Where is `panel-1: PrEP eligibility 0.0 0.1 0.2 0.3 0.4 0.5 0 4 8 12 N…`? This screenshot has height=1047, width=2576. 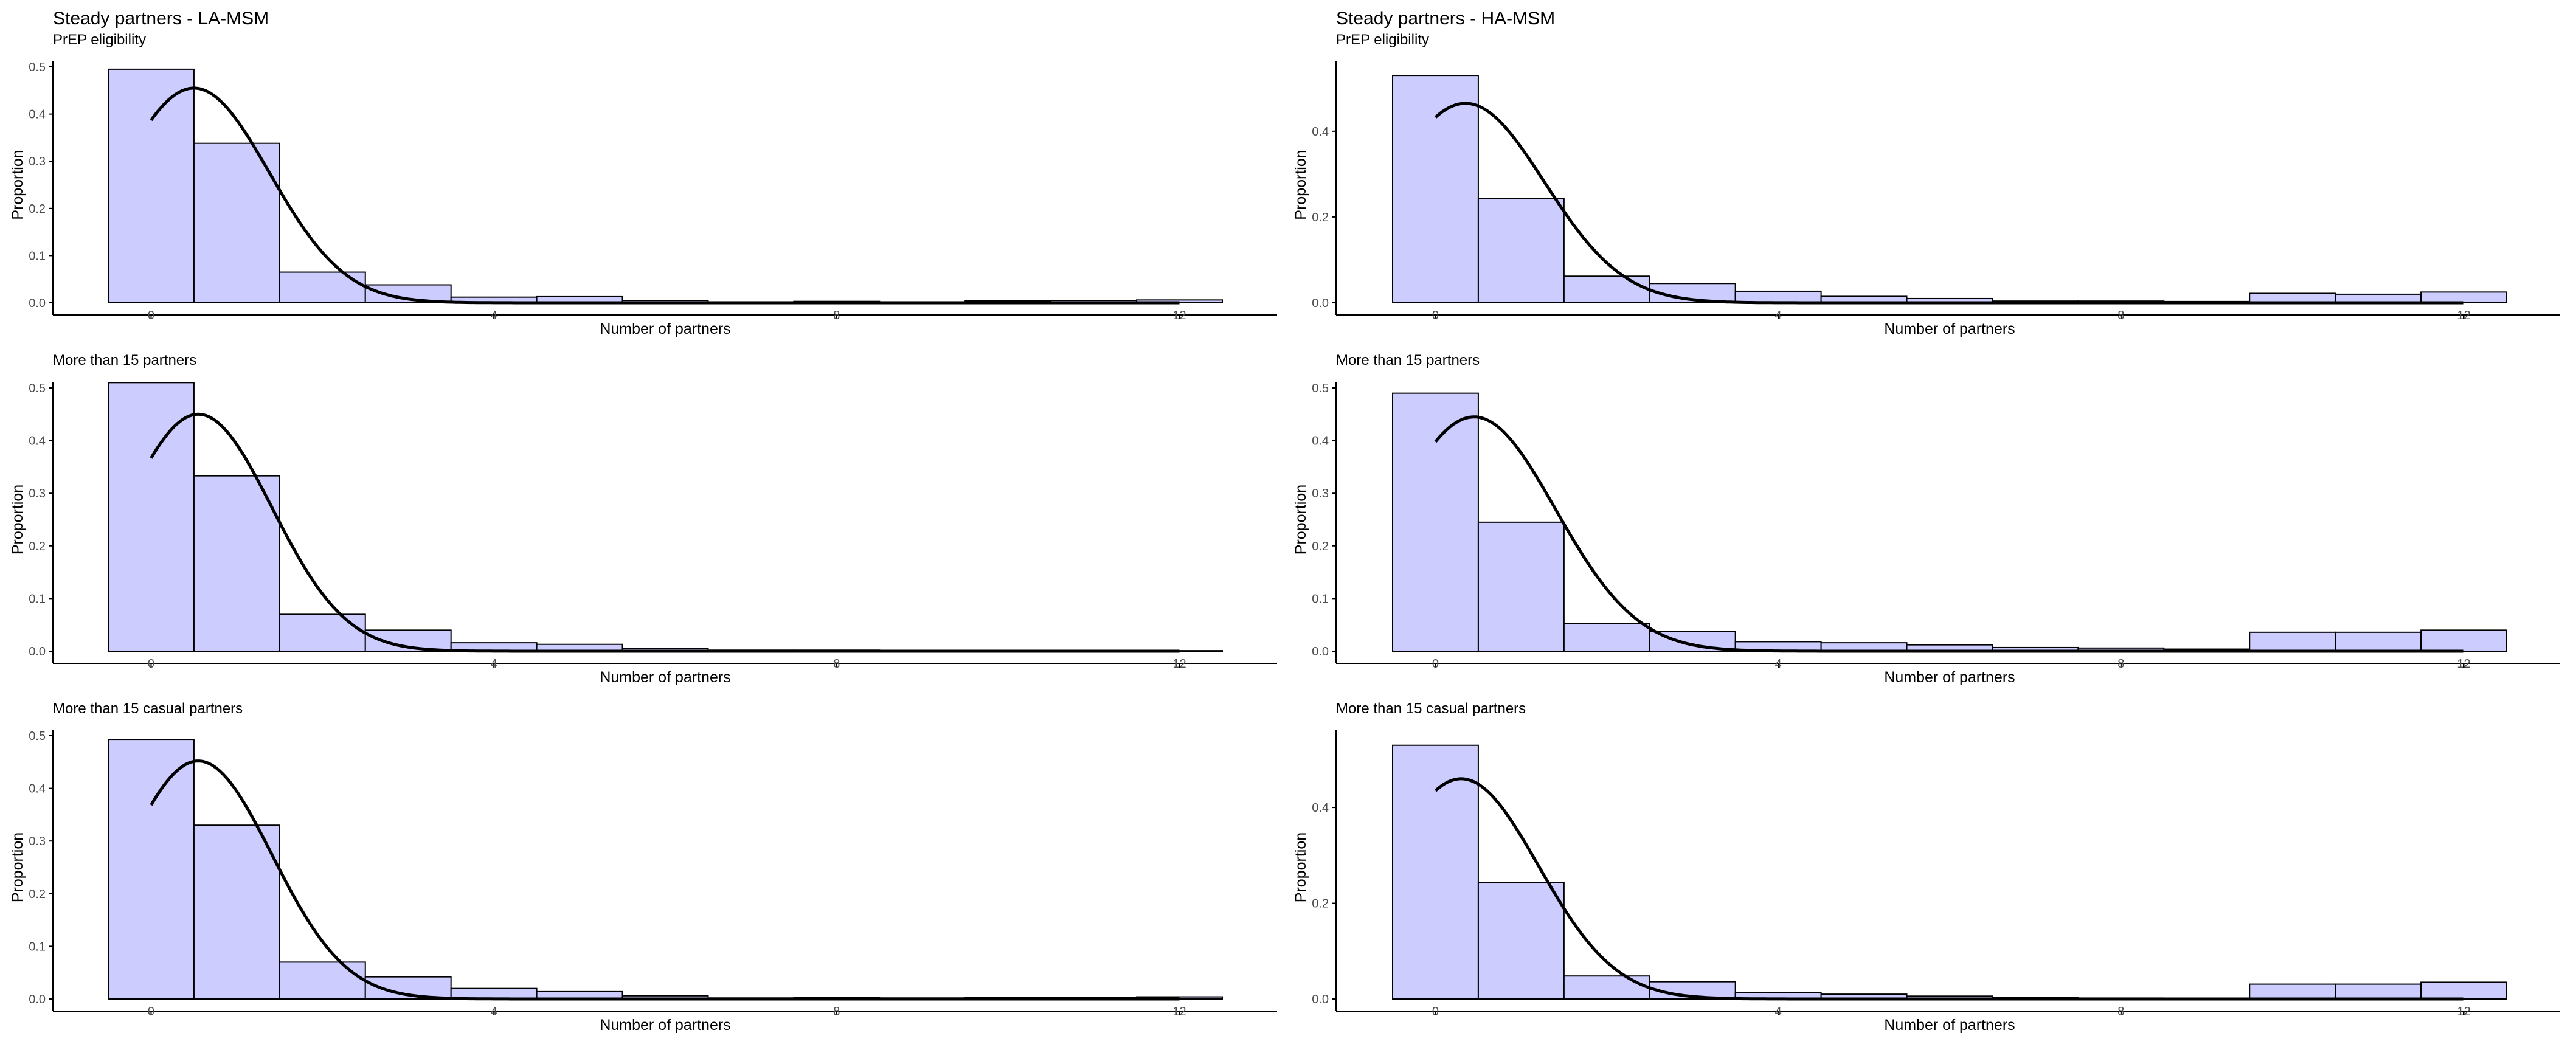
panel-1: PrEP eligibility 0.0 0.1 0.2 0.3 0.4 0.5 0 4 8 12 N… is located at coordinates (643, 184).